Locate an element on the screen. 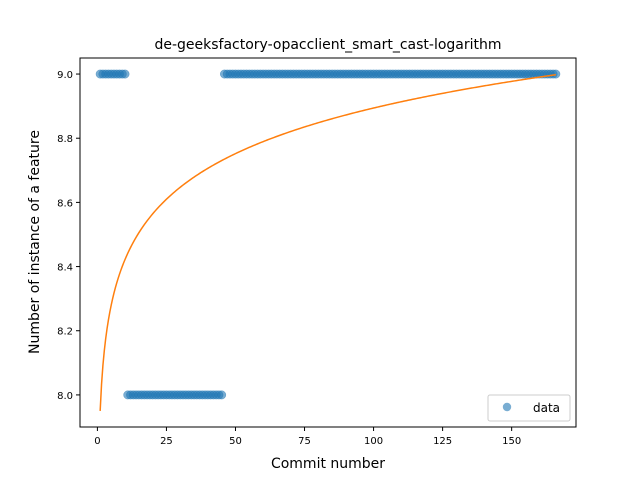 The width and height of the screenshot is (640, 480). x-tick-label: 125 is located at coordinates (442, 441).